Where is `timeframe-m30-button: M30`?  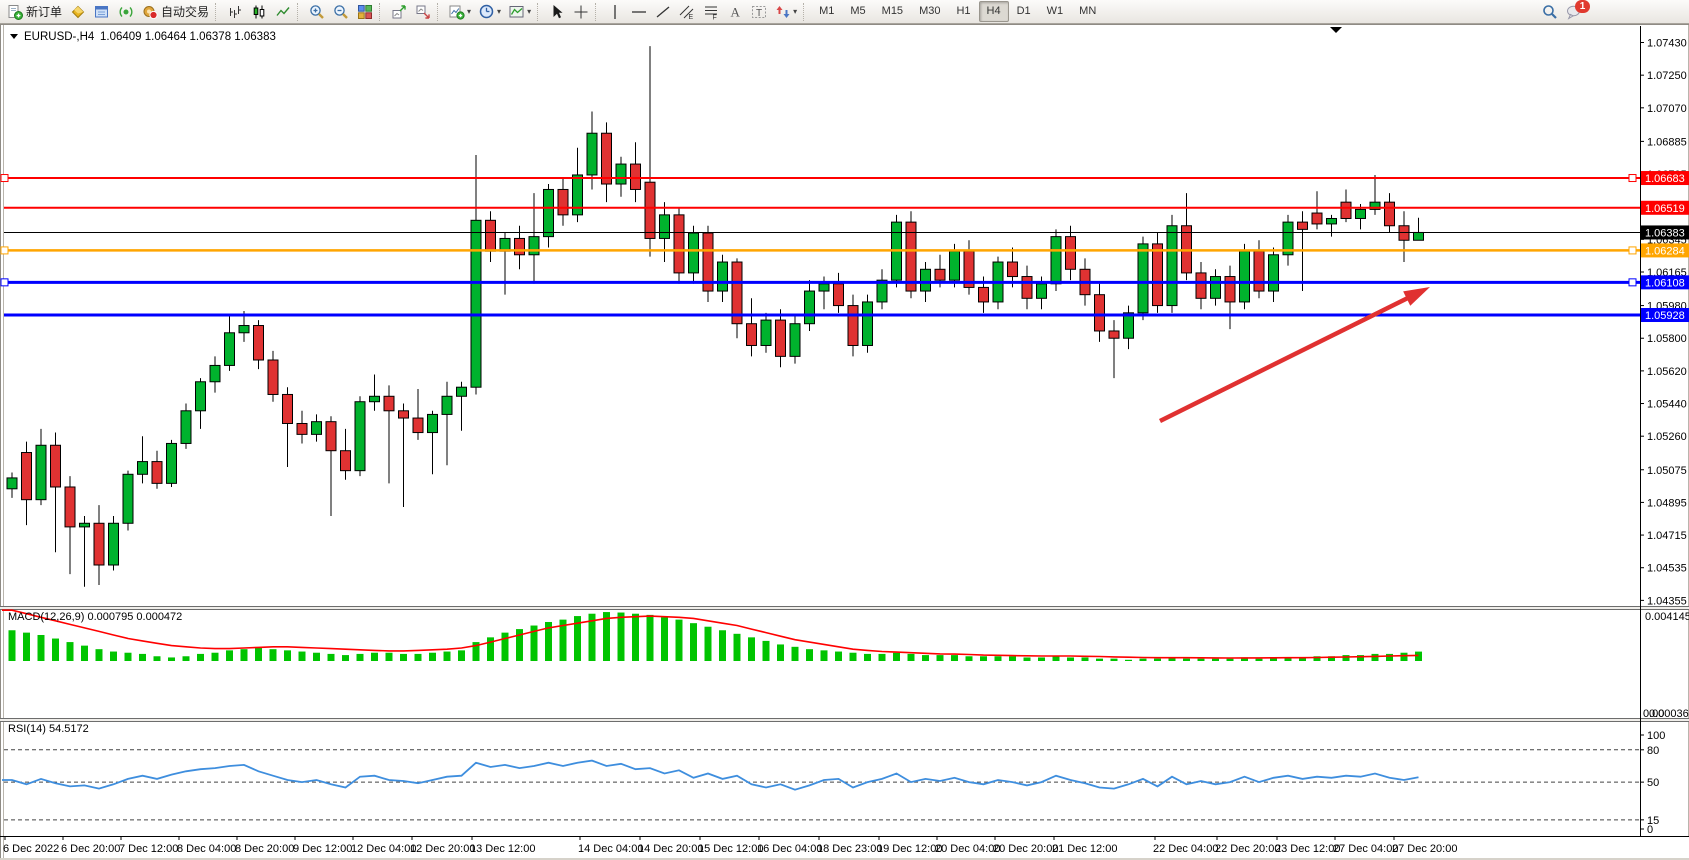 timeframe-m30-button: M30 is located at coordinates (930, 11).